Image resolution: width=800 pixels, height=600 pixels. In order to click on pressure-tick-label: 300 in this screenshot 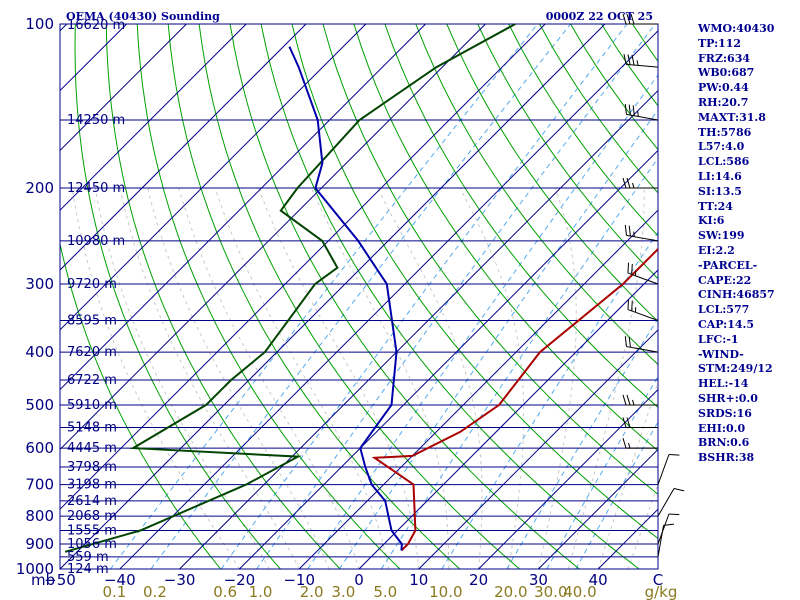, I will do `click(39, 284)`.